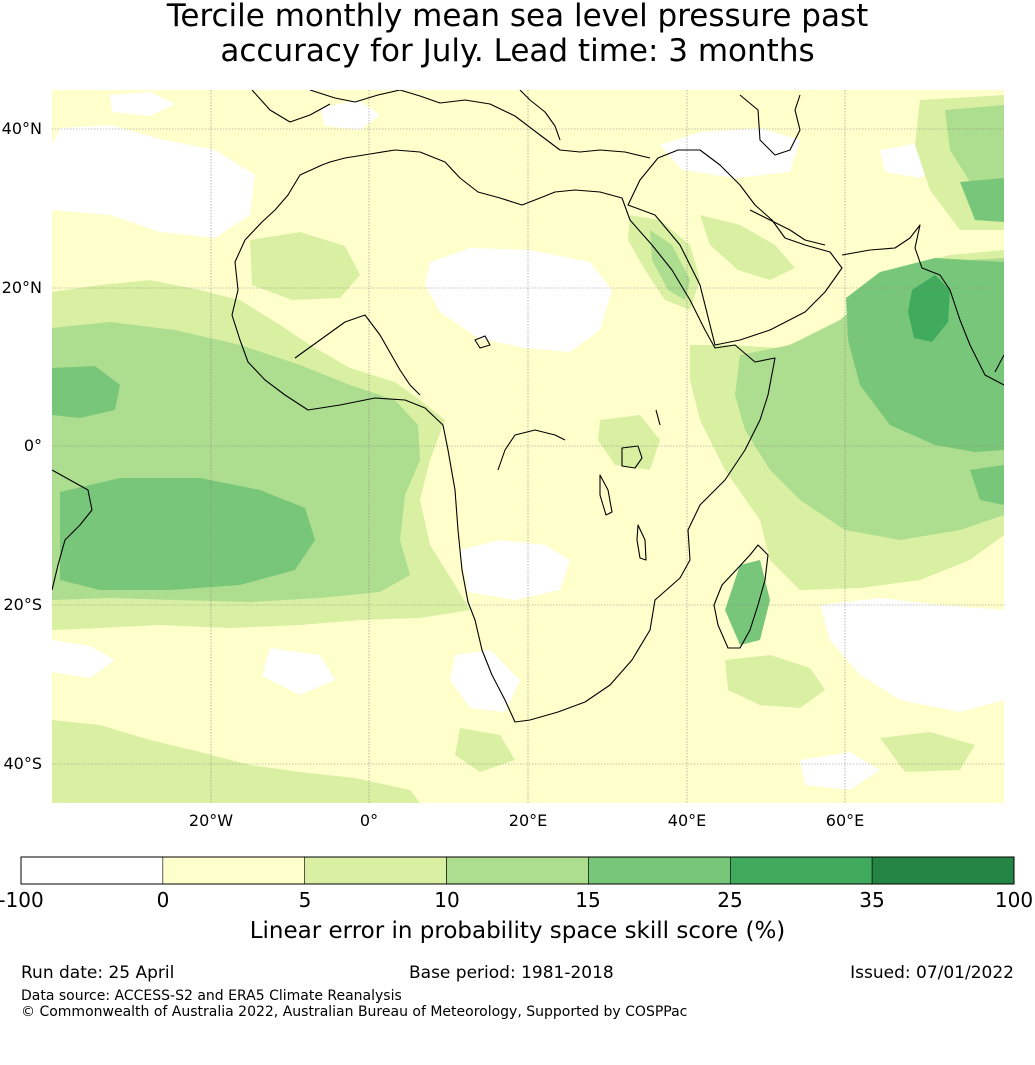  What do you see at coordinates (480, 124) in the screenshot?
I see `europe-coastline` at bounding box center [480, 124].